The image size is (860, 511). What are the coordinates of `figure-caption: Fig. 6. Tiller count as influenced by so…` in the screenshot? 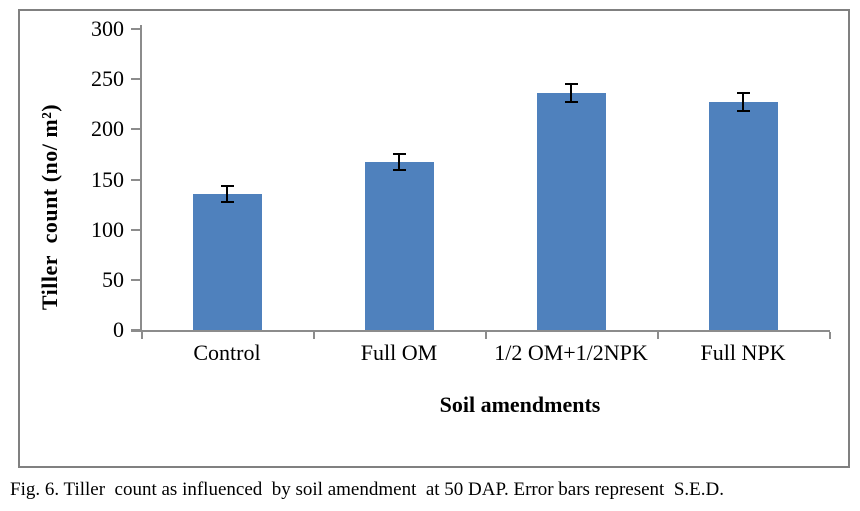 It's located at (367, 489).